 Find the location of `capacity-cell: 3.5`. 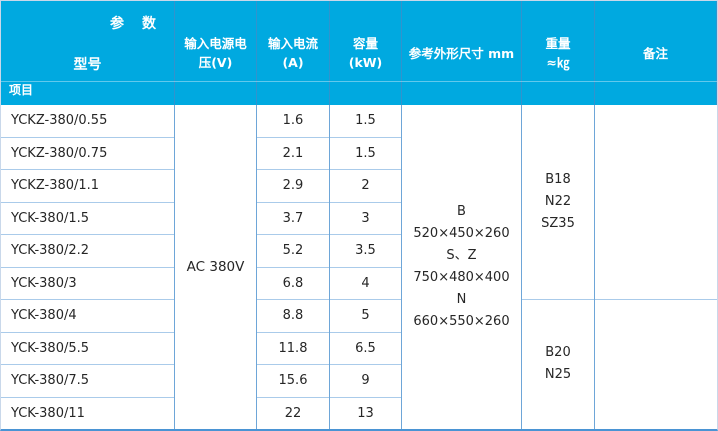

capacity-cell: 3.5 is located at coordinates (365, 251).